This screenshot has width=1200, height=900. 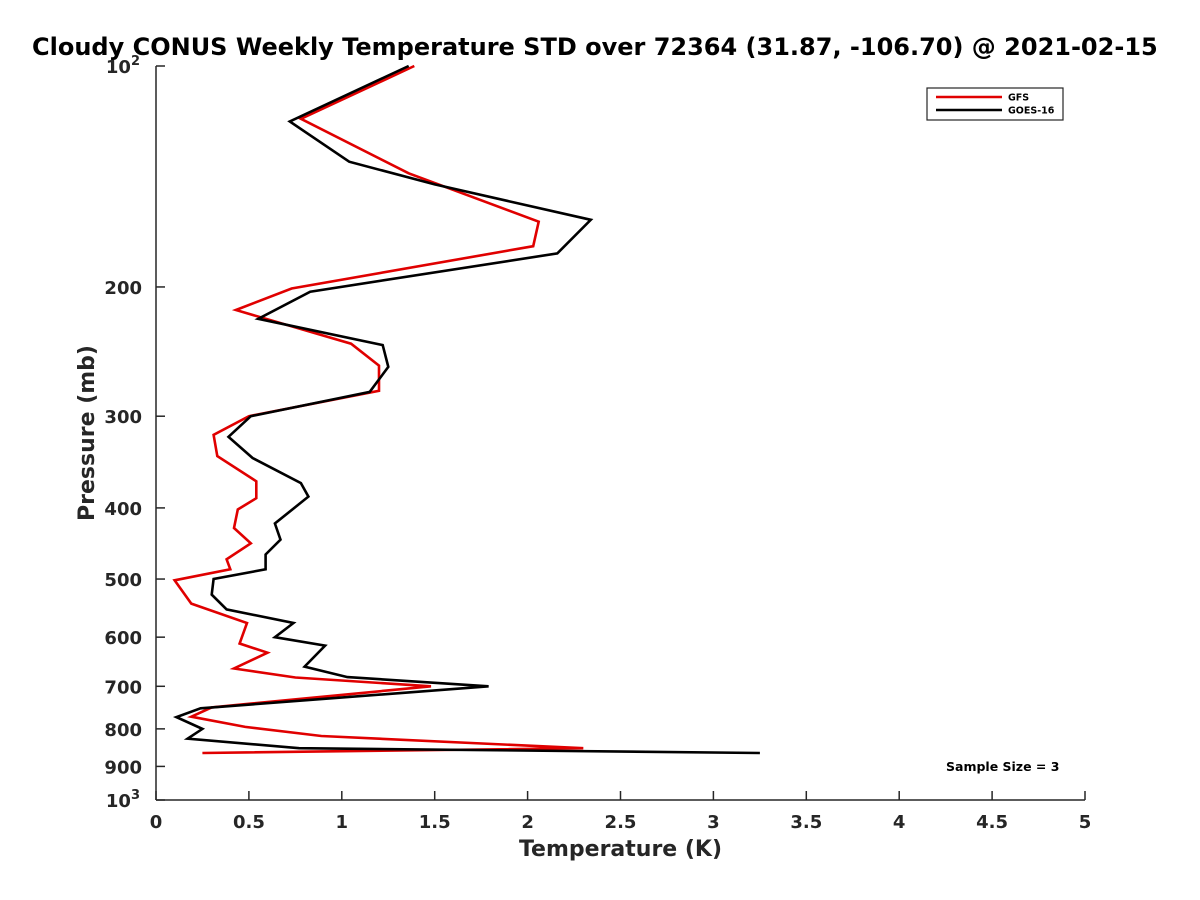 I want to click on y-tick-label: 200, so click(x=123, y=288).